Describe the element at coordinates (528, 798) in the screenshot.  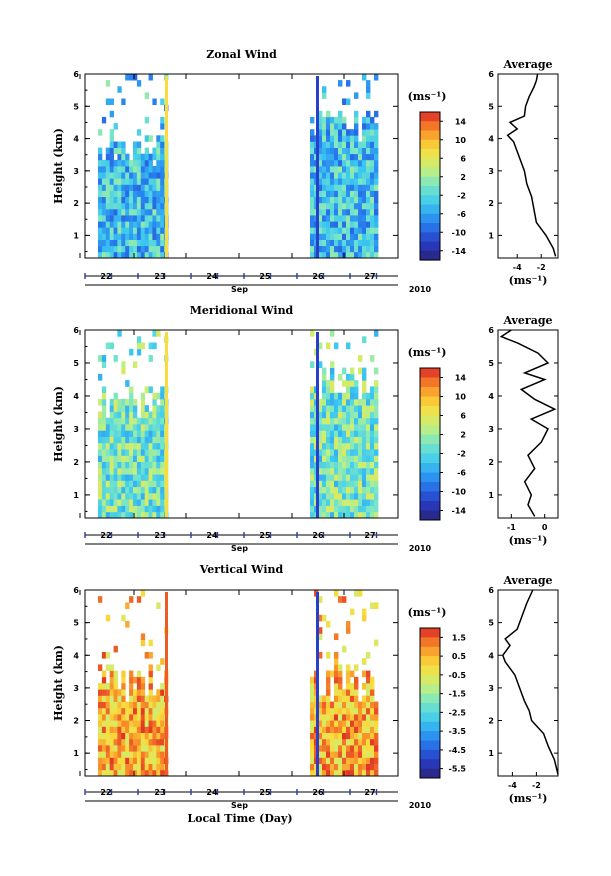
I see `average-x-label: (ms⁻¹)` at that location.